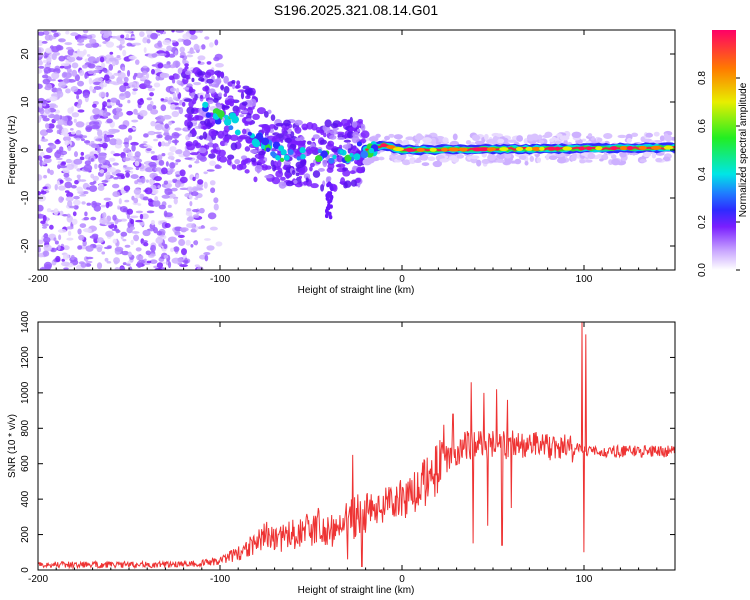  What do you see at coordinates (25, 54) in the screenshot?
I see `spectrogram-y-tick-label: 20` at bounding box center [25, 54].